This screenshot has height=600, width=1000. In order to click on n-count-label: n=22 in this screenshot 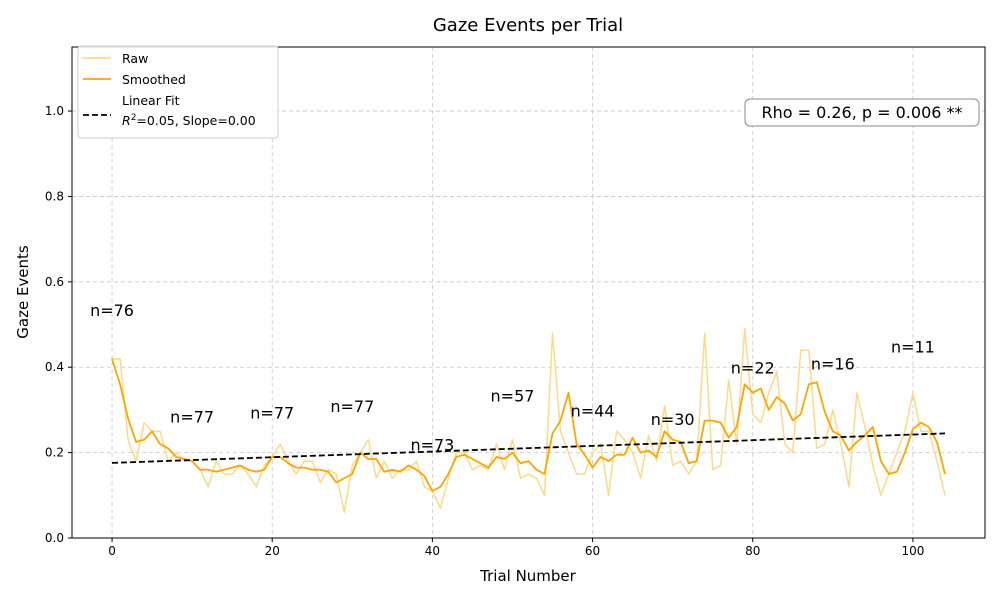, I will do `click(753, 368)`.